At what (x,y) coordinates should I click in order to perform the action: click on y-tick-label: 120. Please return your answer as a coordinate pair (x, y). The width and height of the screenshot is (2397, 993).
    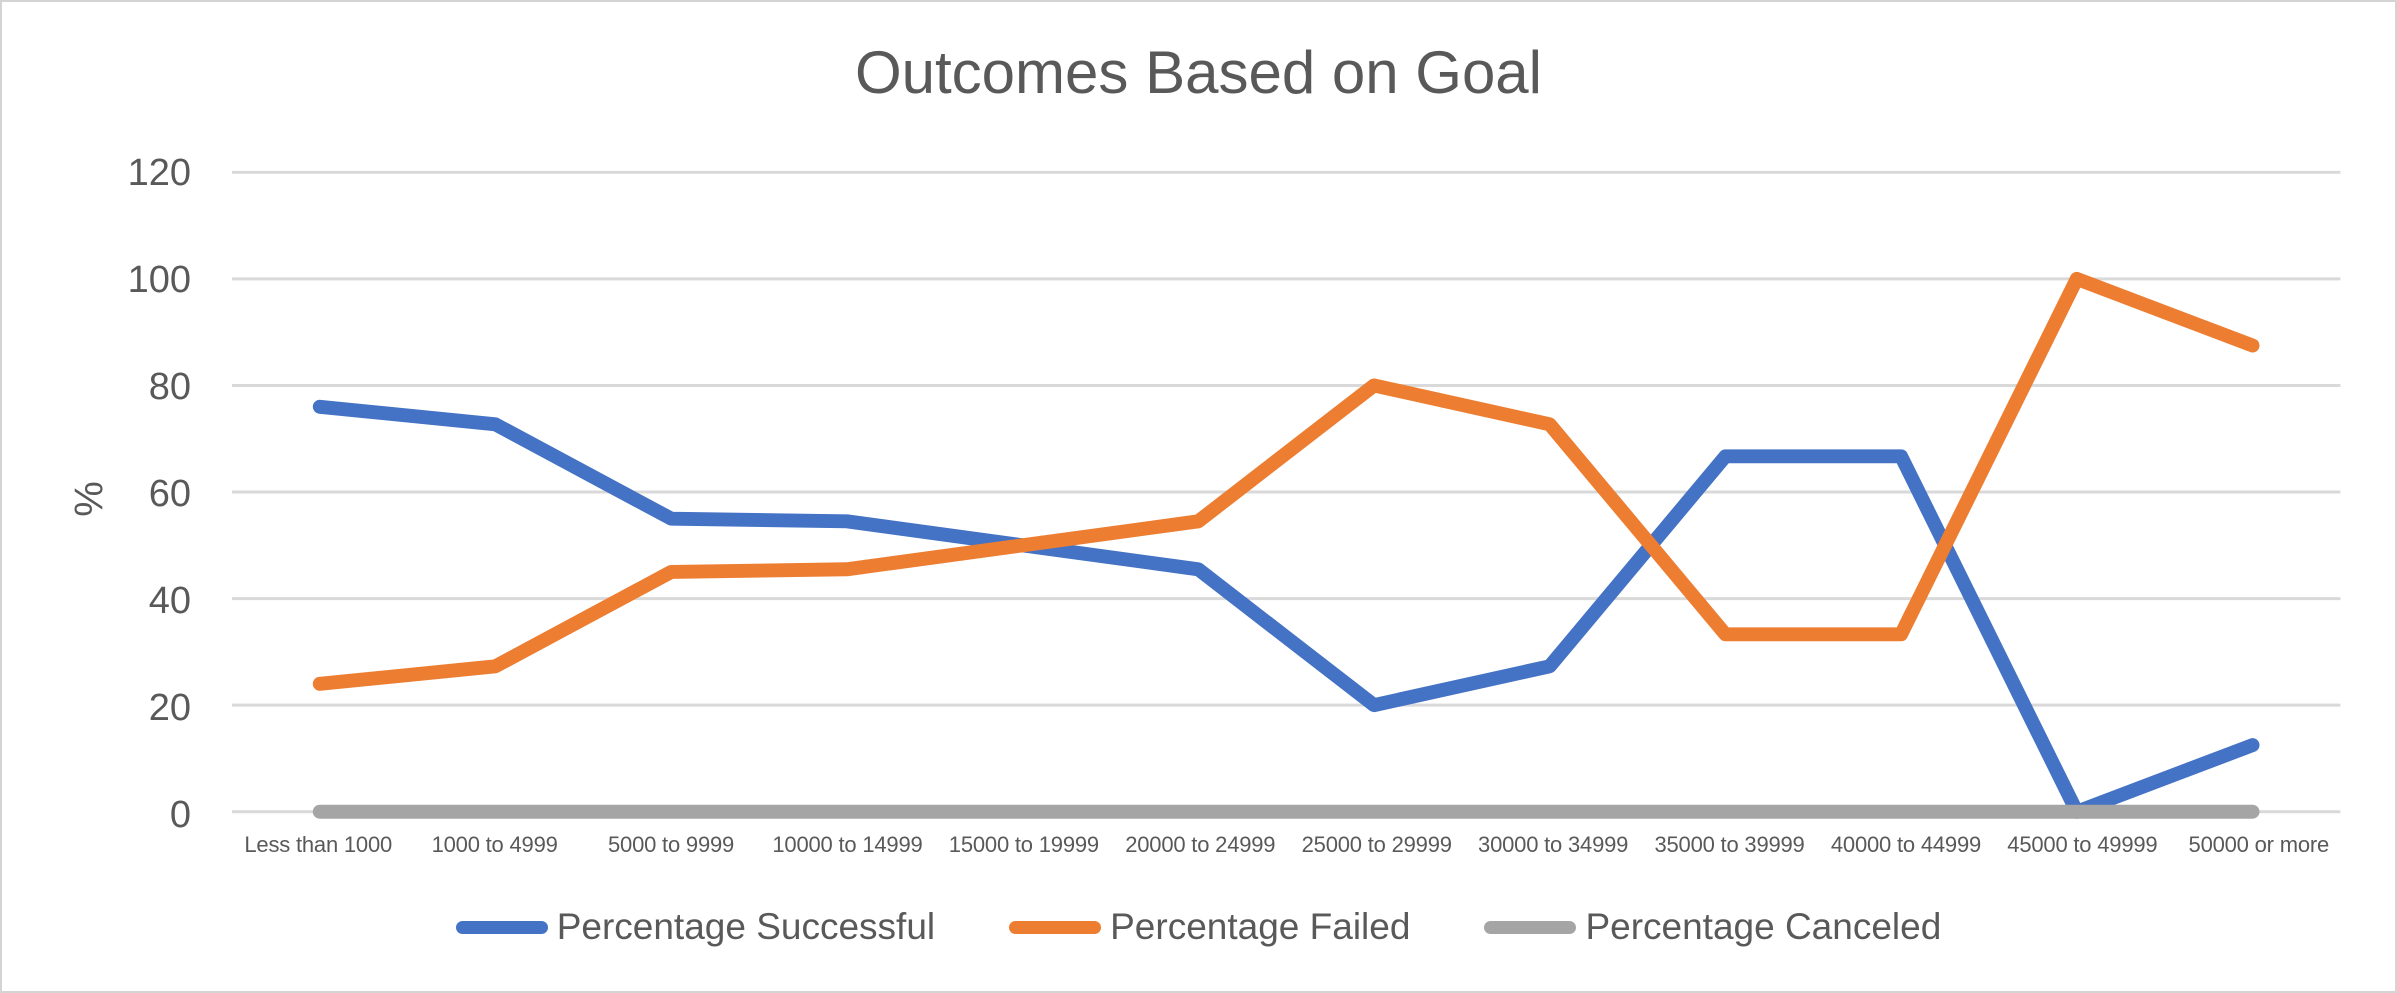
    Looking at the image, I should click on (159, 173).